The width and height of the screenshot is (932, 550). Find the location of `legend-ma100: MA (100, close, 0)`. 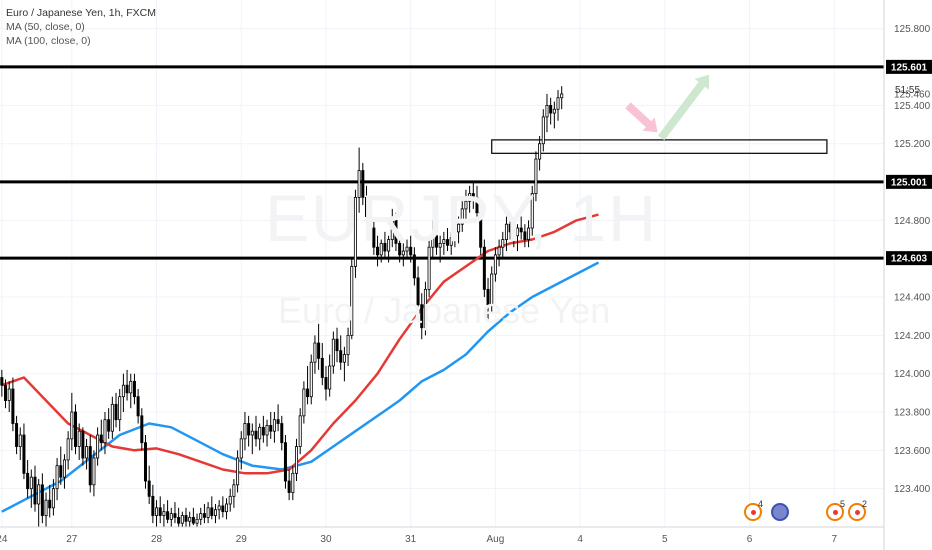

legend-ma100: MA (100, close, 0) is located at coordinates (48, 41).